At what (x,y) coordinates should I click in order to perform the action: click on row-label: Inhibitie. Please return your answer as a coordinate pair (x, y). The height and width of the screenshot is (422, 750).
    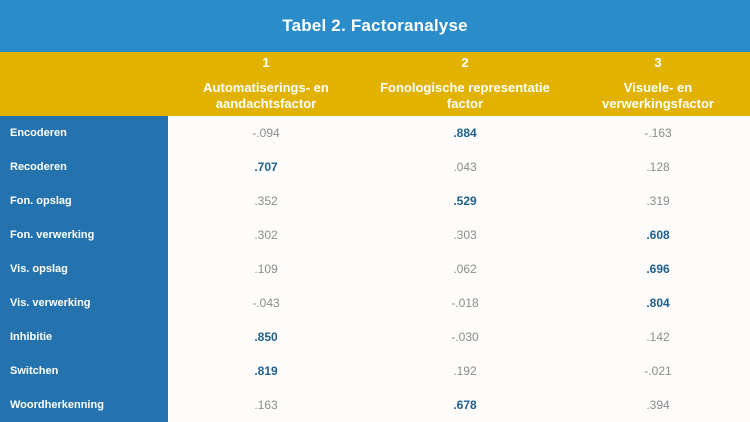
    Looking at the image, I should click on (31, 337).